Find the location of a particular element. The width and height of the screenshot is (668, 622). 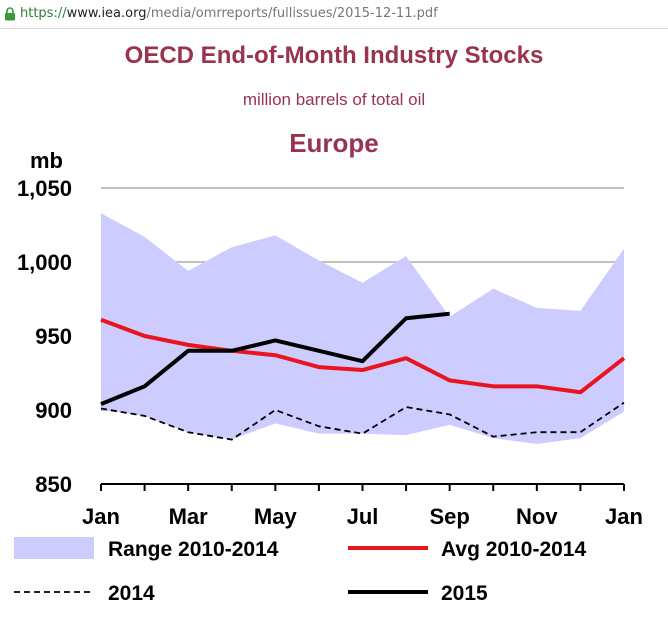

legend-label-2015: 2015 is located at coordinates (464, 593).